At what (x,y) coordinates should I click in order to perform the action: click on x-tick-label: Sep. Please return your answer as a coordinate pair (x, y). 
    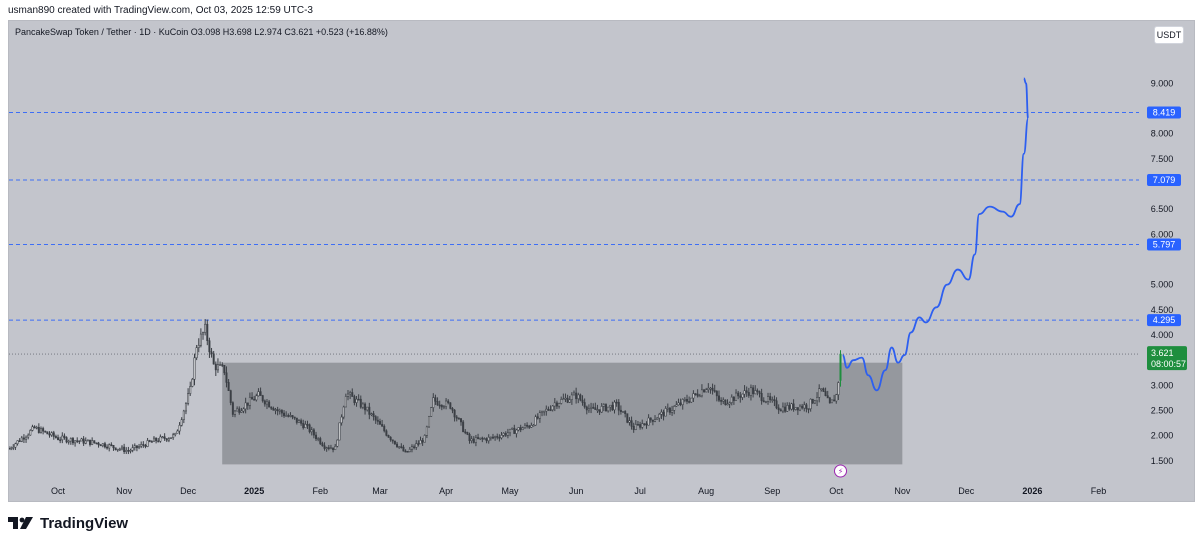
    Looking at the image, I should click on (772, 491).